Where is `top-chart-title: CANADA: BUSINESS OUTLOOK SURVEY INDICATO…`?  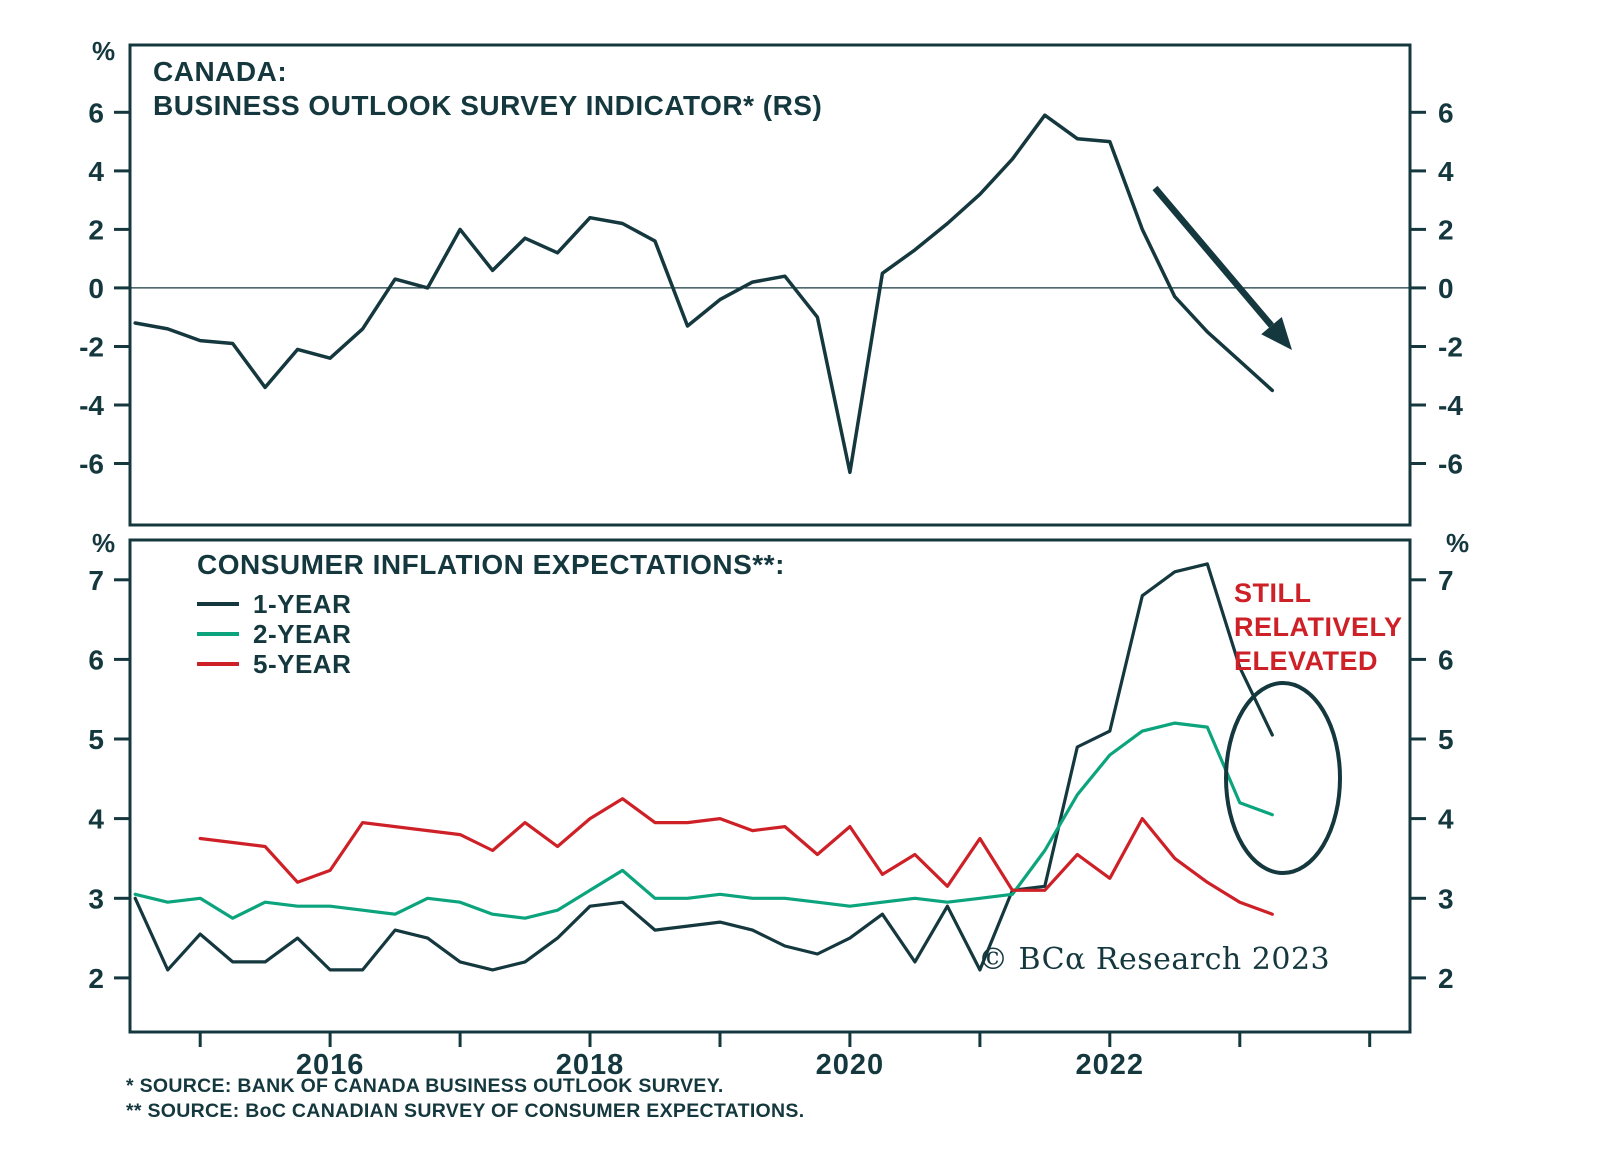
top-chart-title: CANADA: BUSINESS OUTLOOK SURVEY INDICATO… is located at coordinates (487, 89).